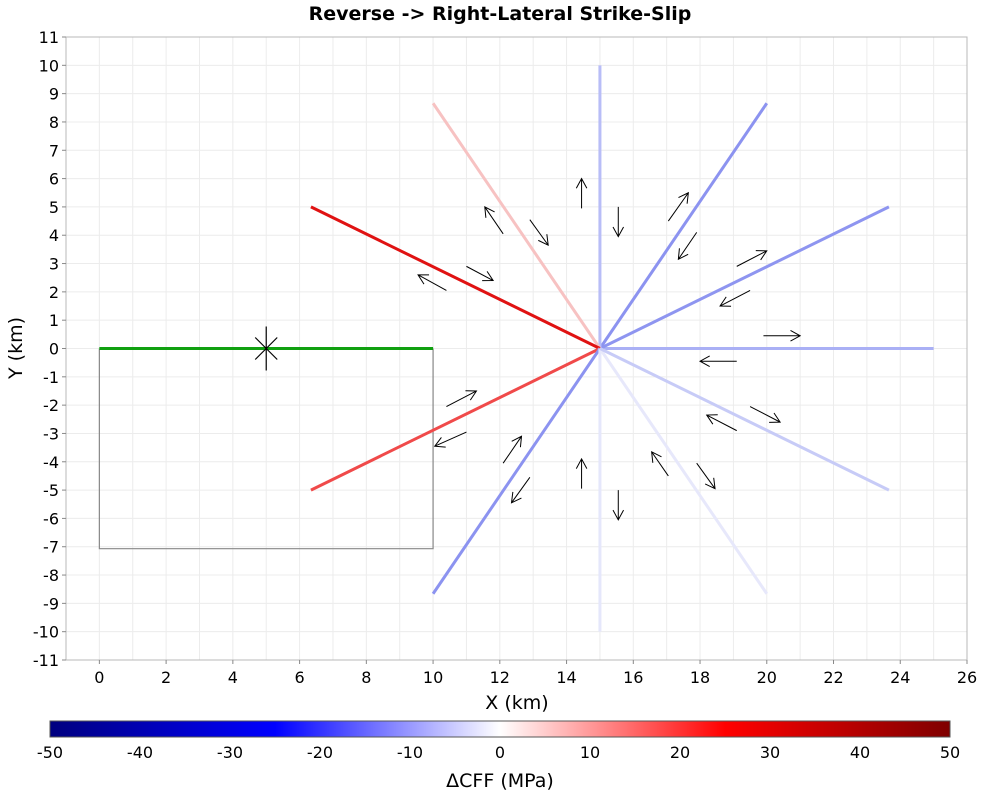 This screenshot has height=800, width=1000. I want to click on y-tick-label: -5, so click(51, 490).